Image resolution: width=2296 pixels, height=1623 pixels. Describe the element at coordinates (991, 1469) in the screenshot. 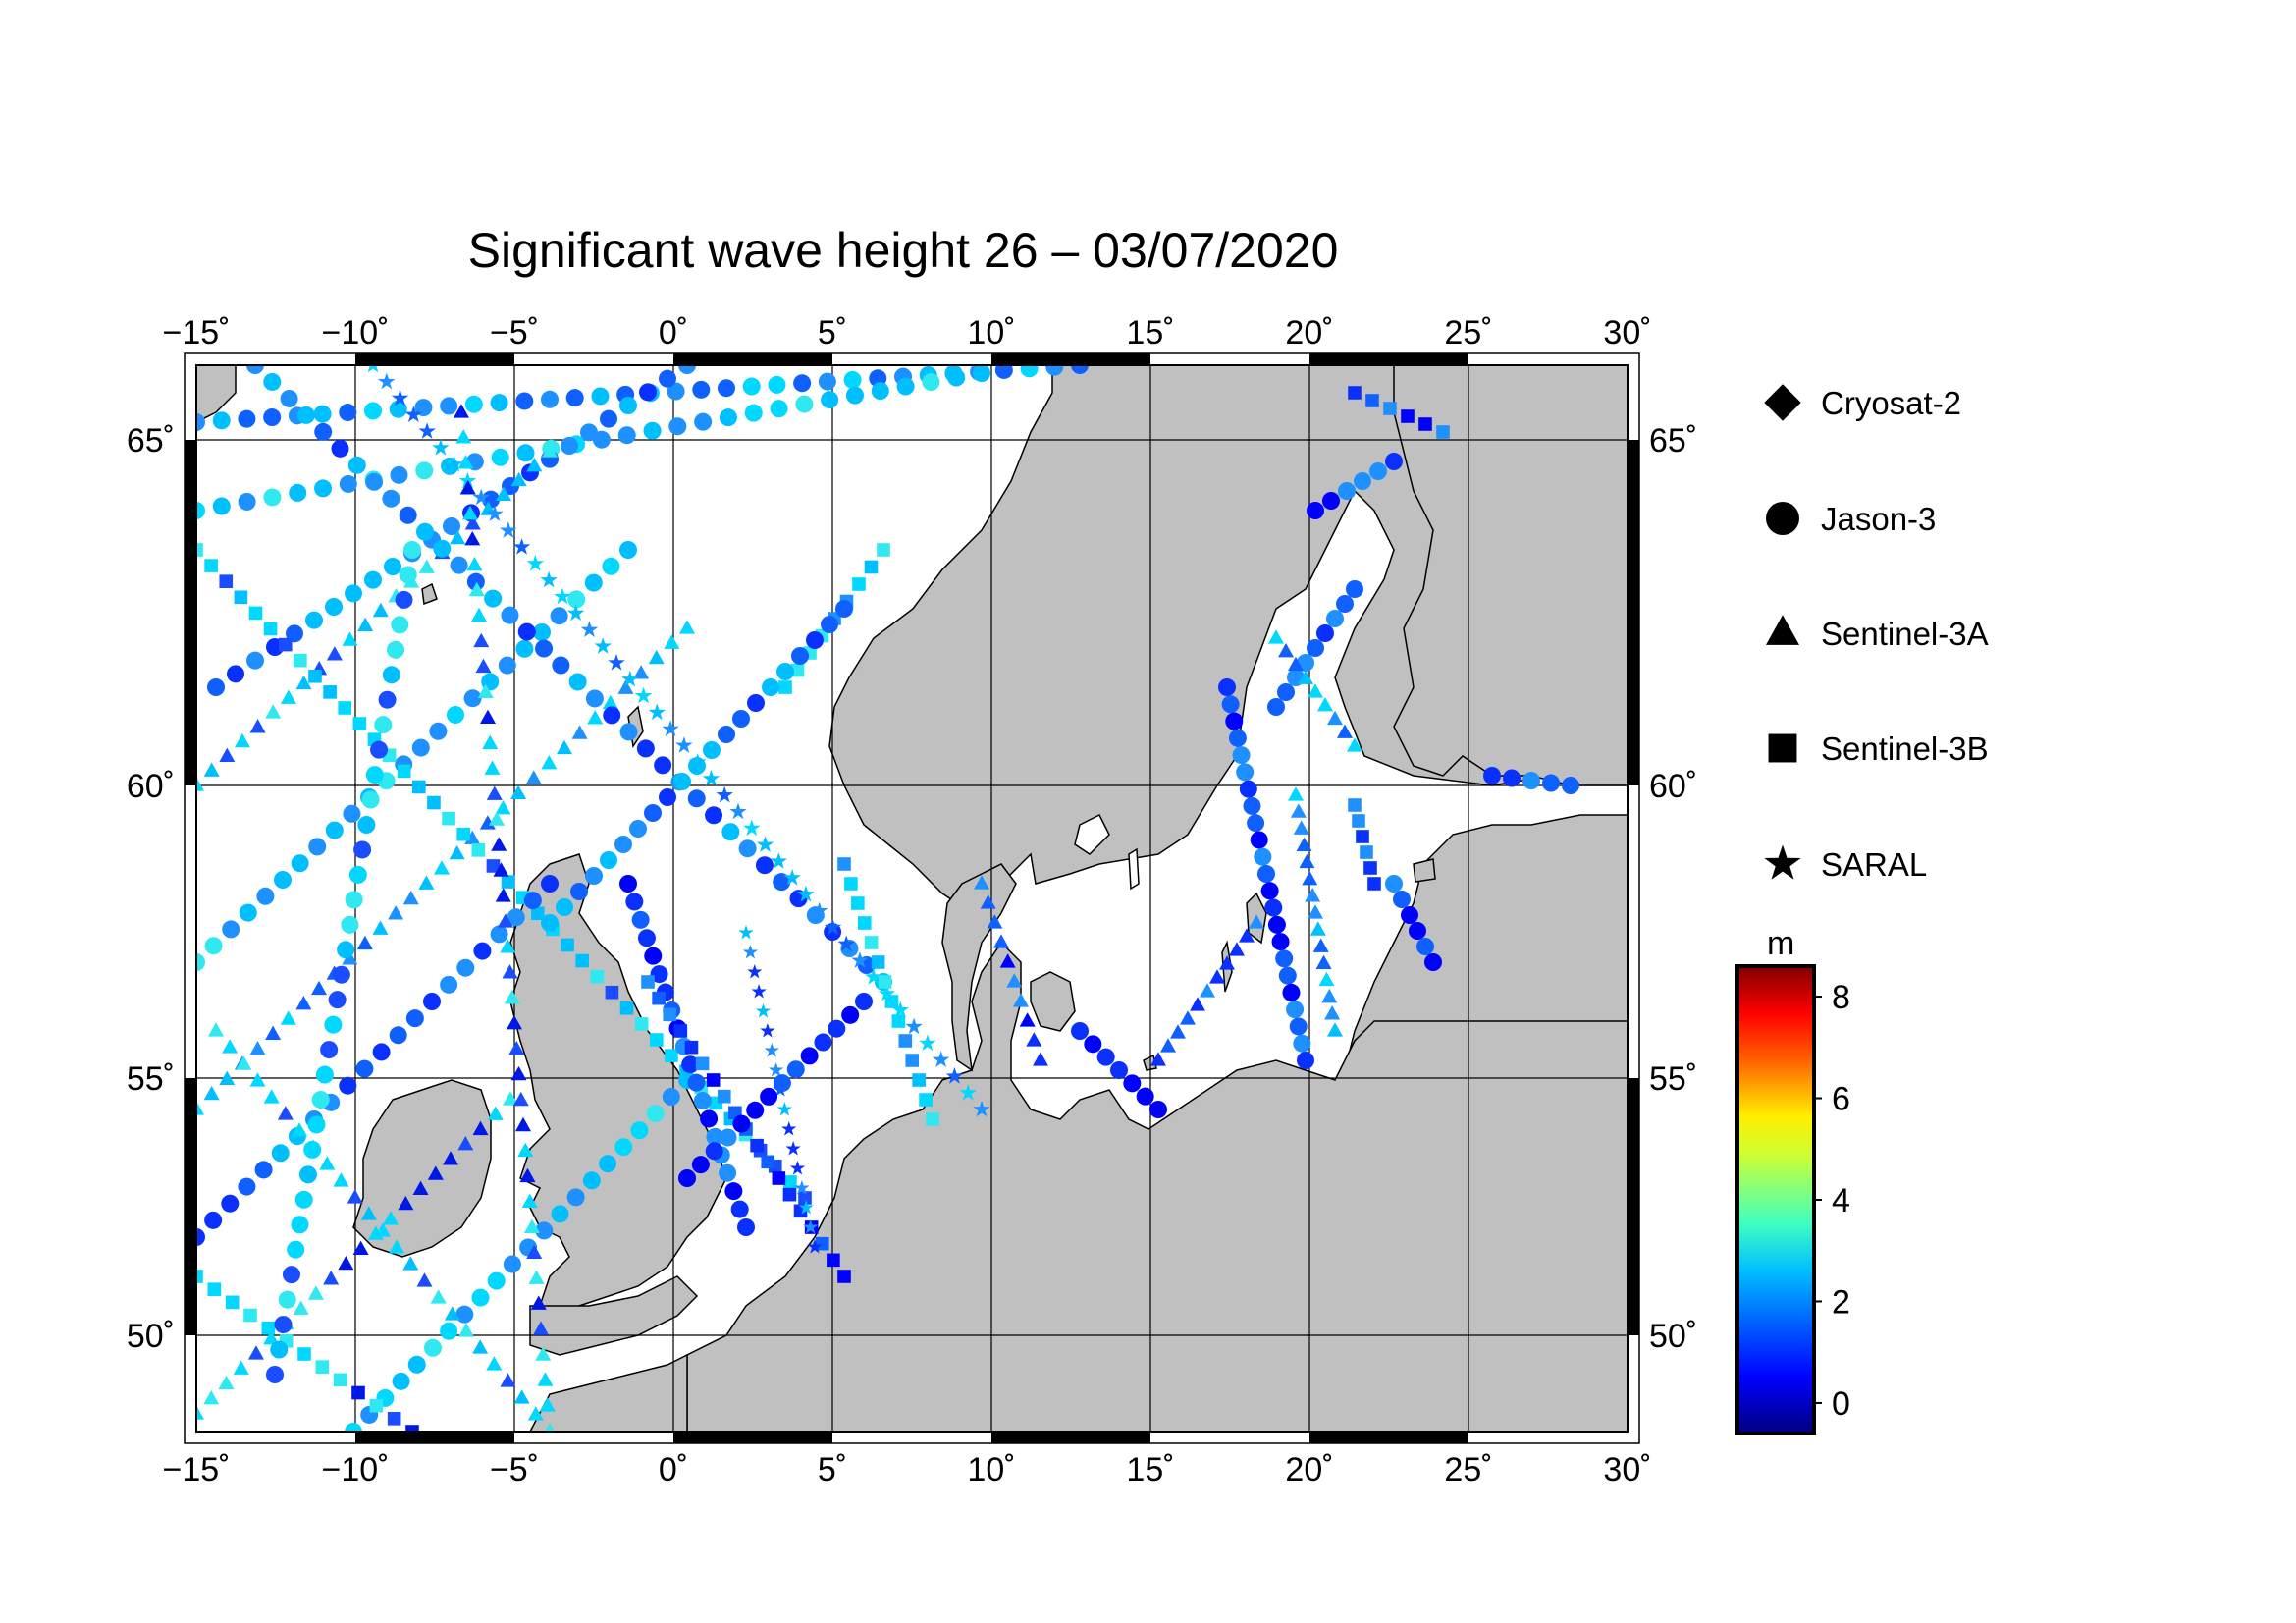

I see `lon-tick-label-bottom: 10˚` at that location.